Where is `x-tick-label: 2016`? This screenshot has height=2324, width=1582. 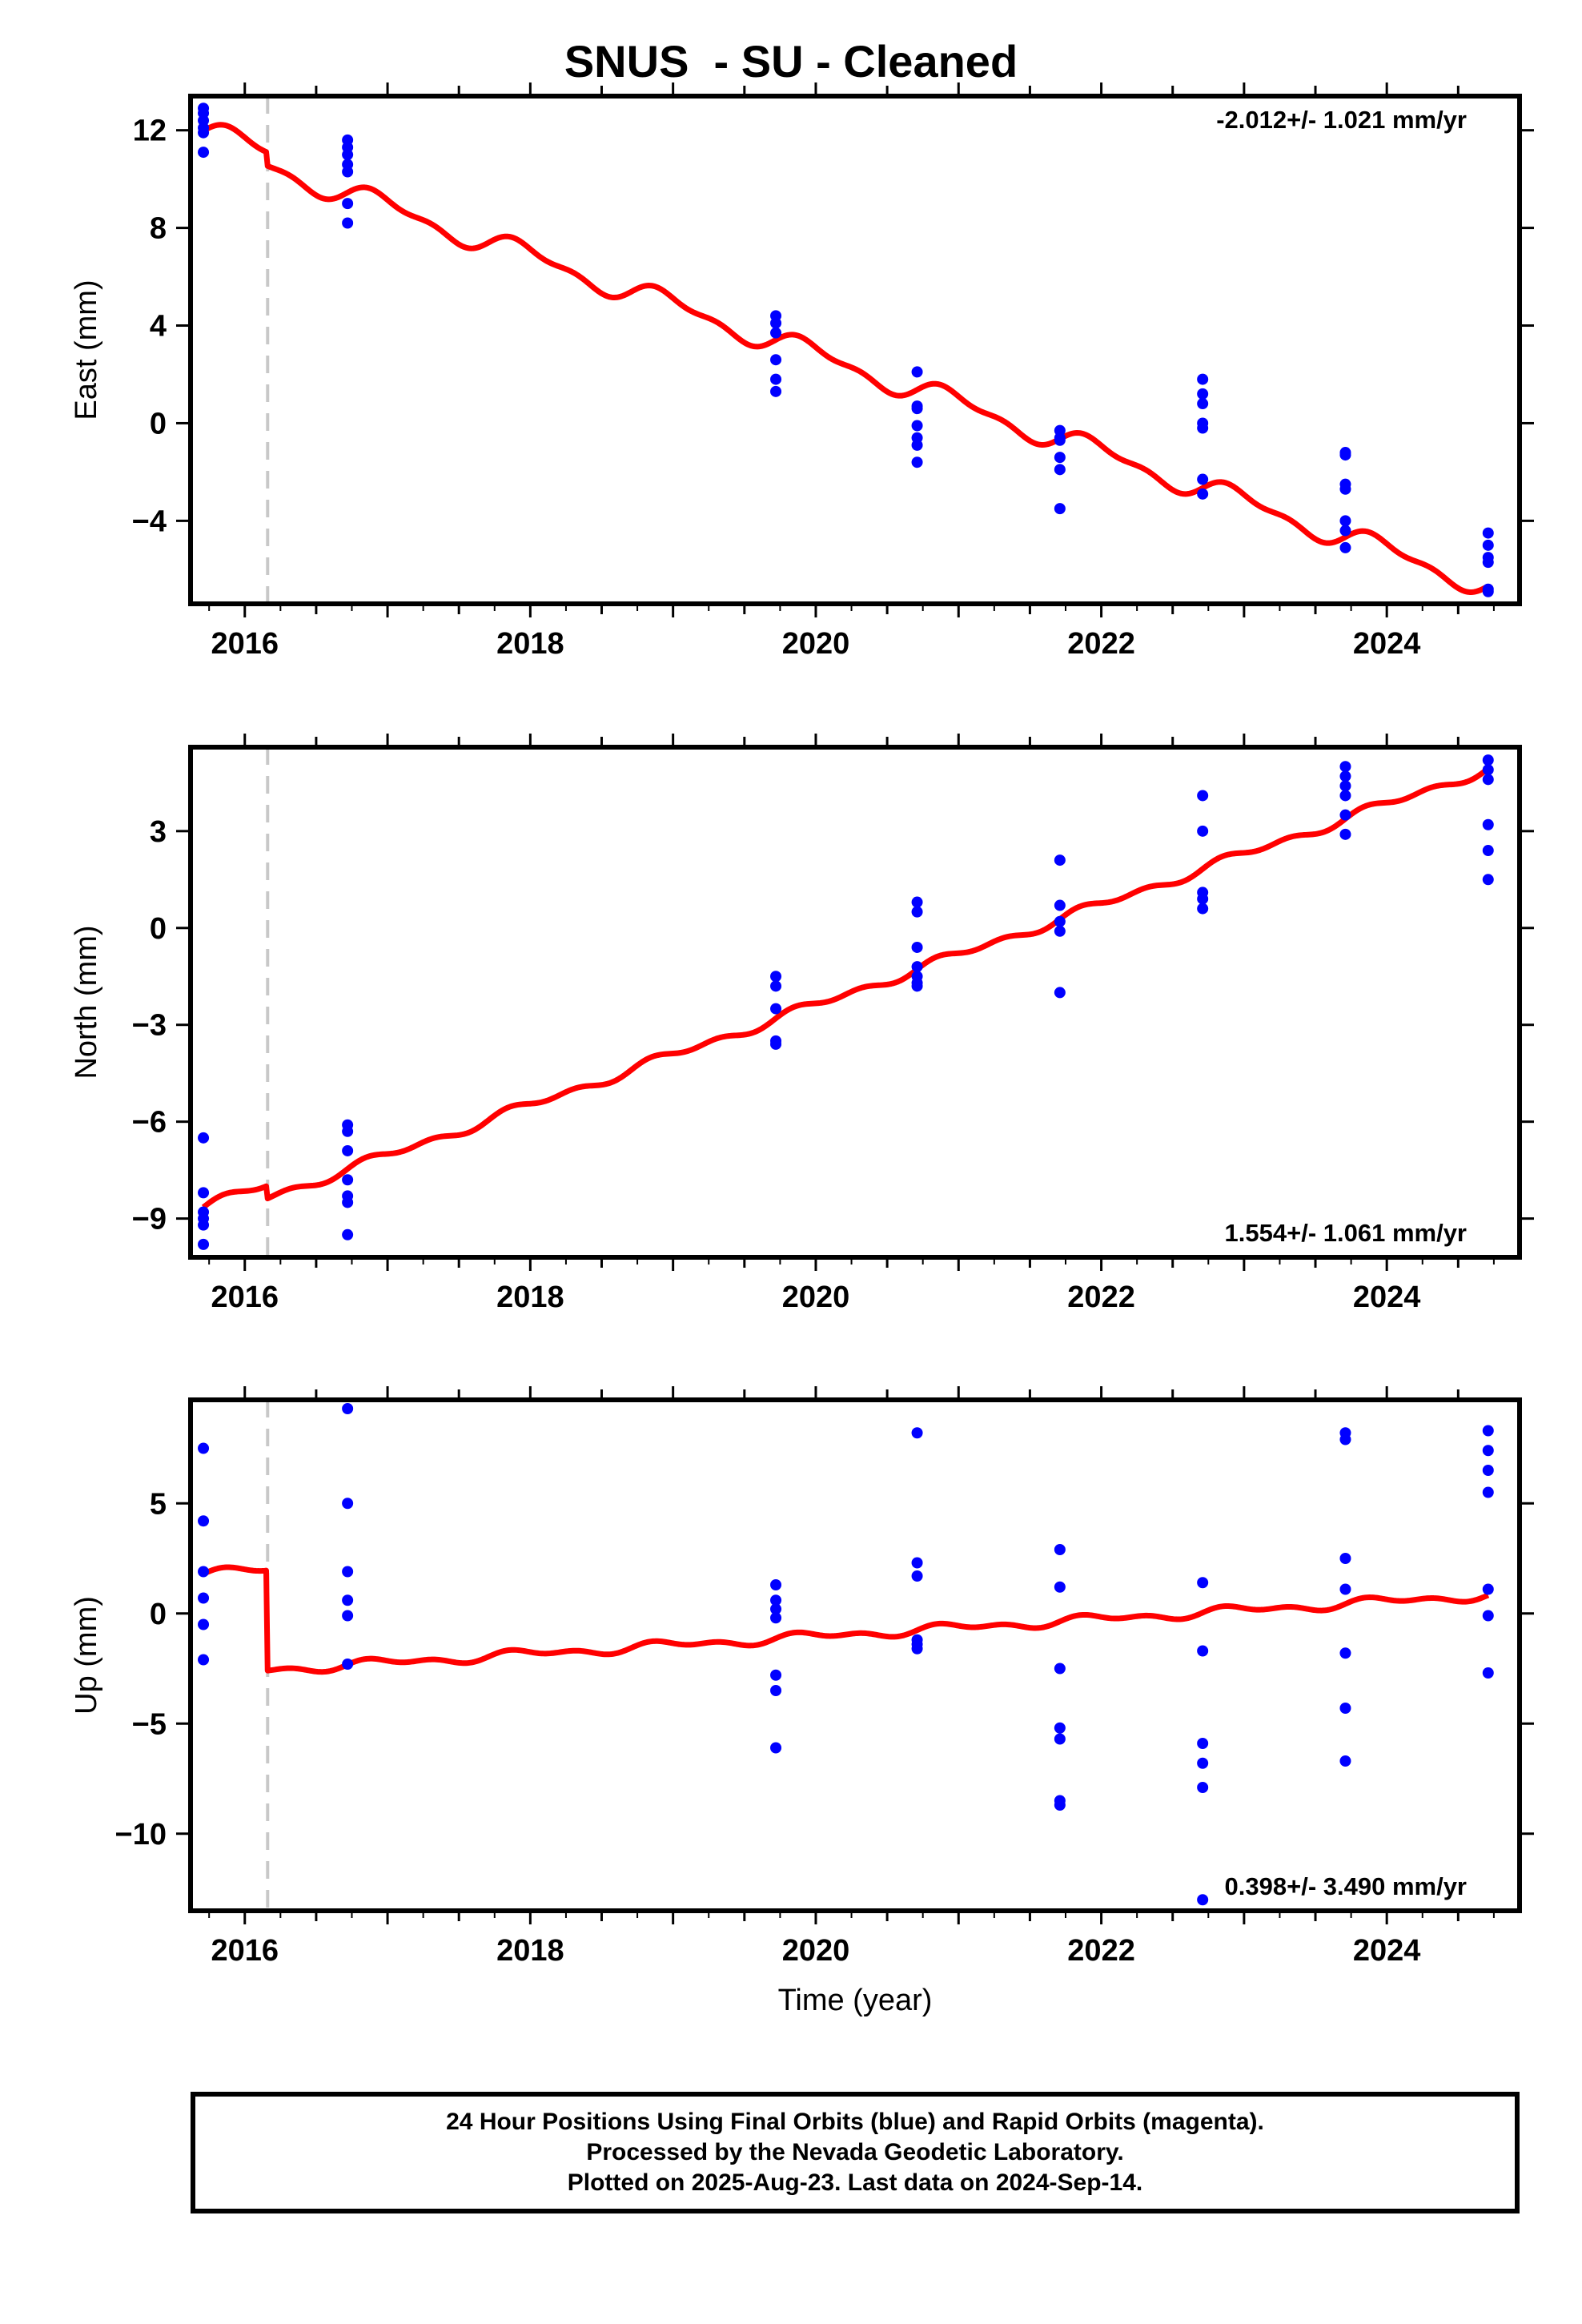 x-tick-label: 2016 is located at coordinates (245, 1297).